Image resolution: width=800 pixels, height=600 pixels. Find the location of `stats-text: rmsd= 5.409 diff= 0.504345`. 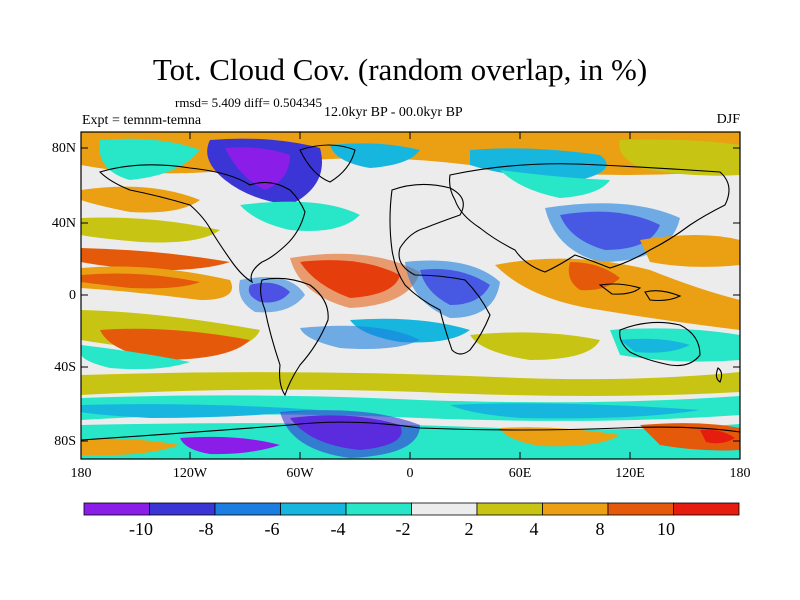

stats-text: rmsd= 5.409 diff= 0.504345 is located at coordinates (248, 102).